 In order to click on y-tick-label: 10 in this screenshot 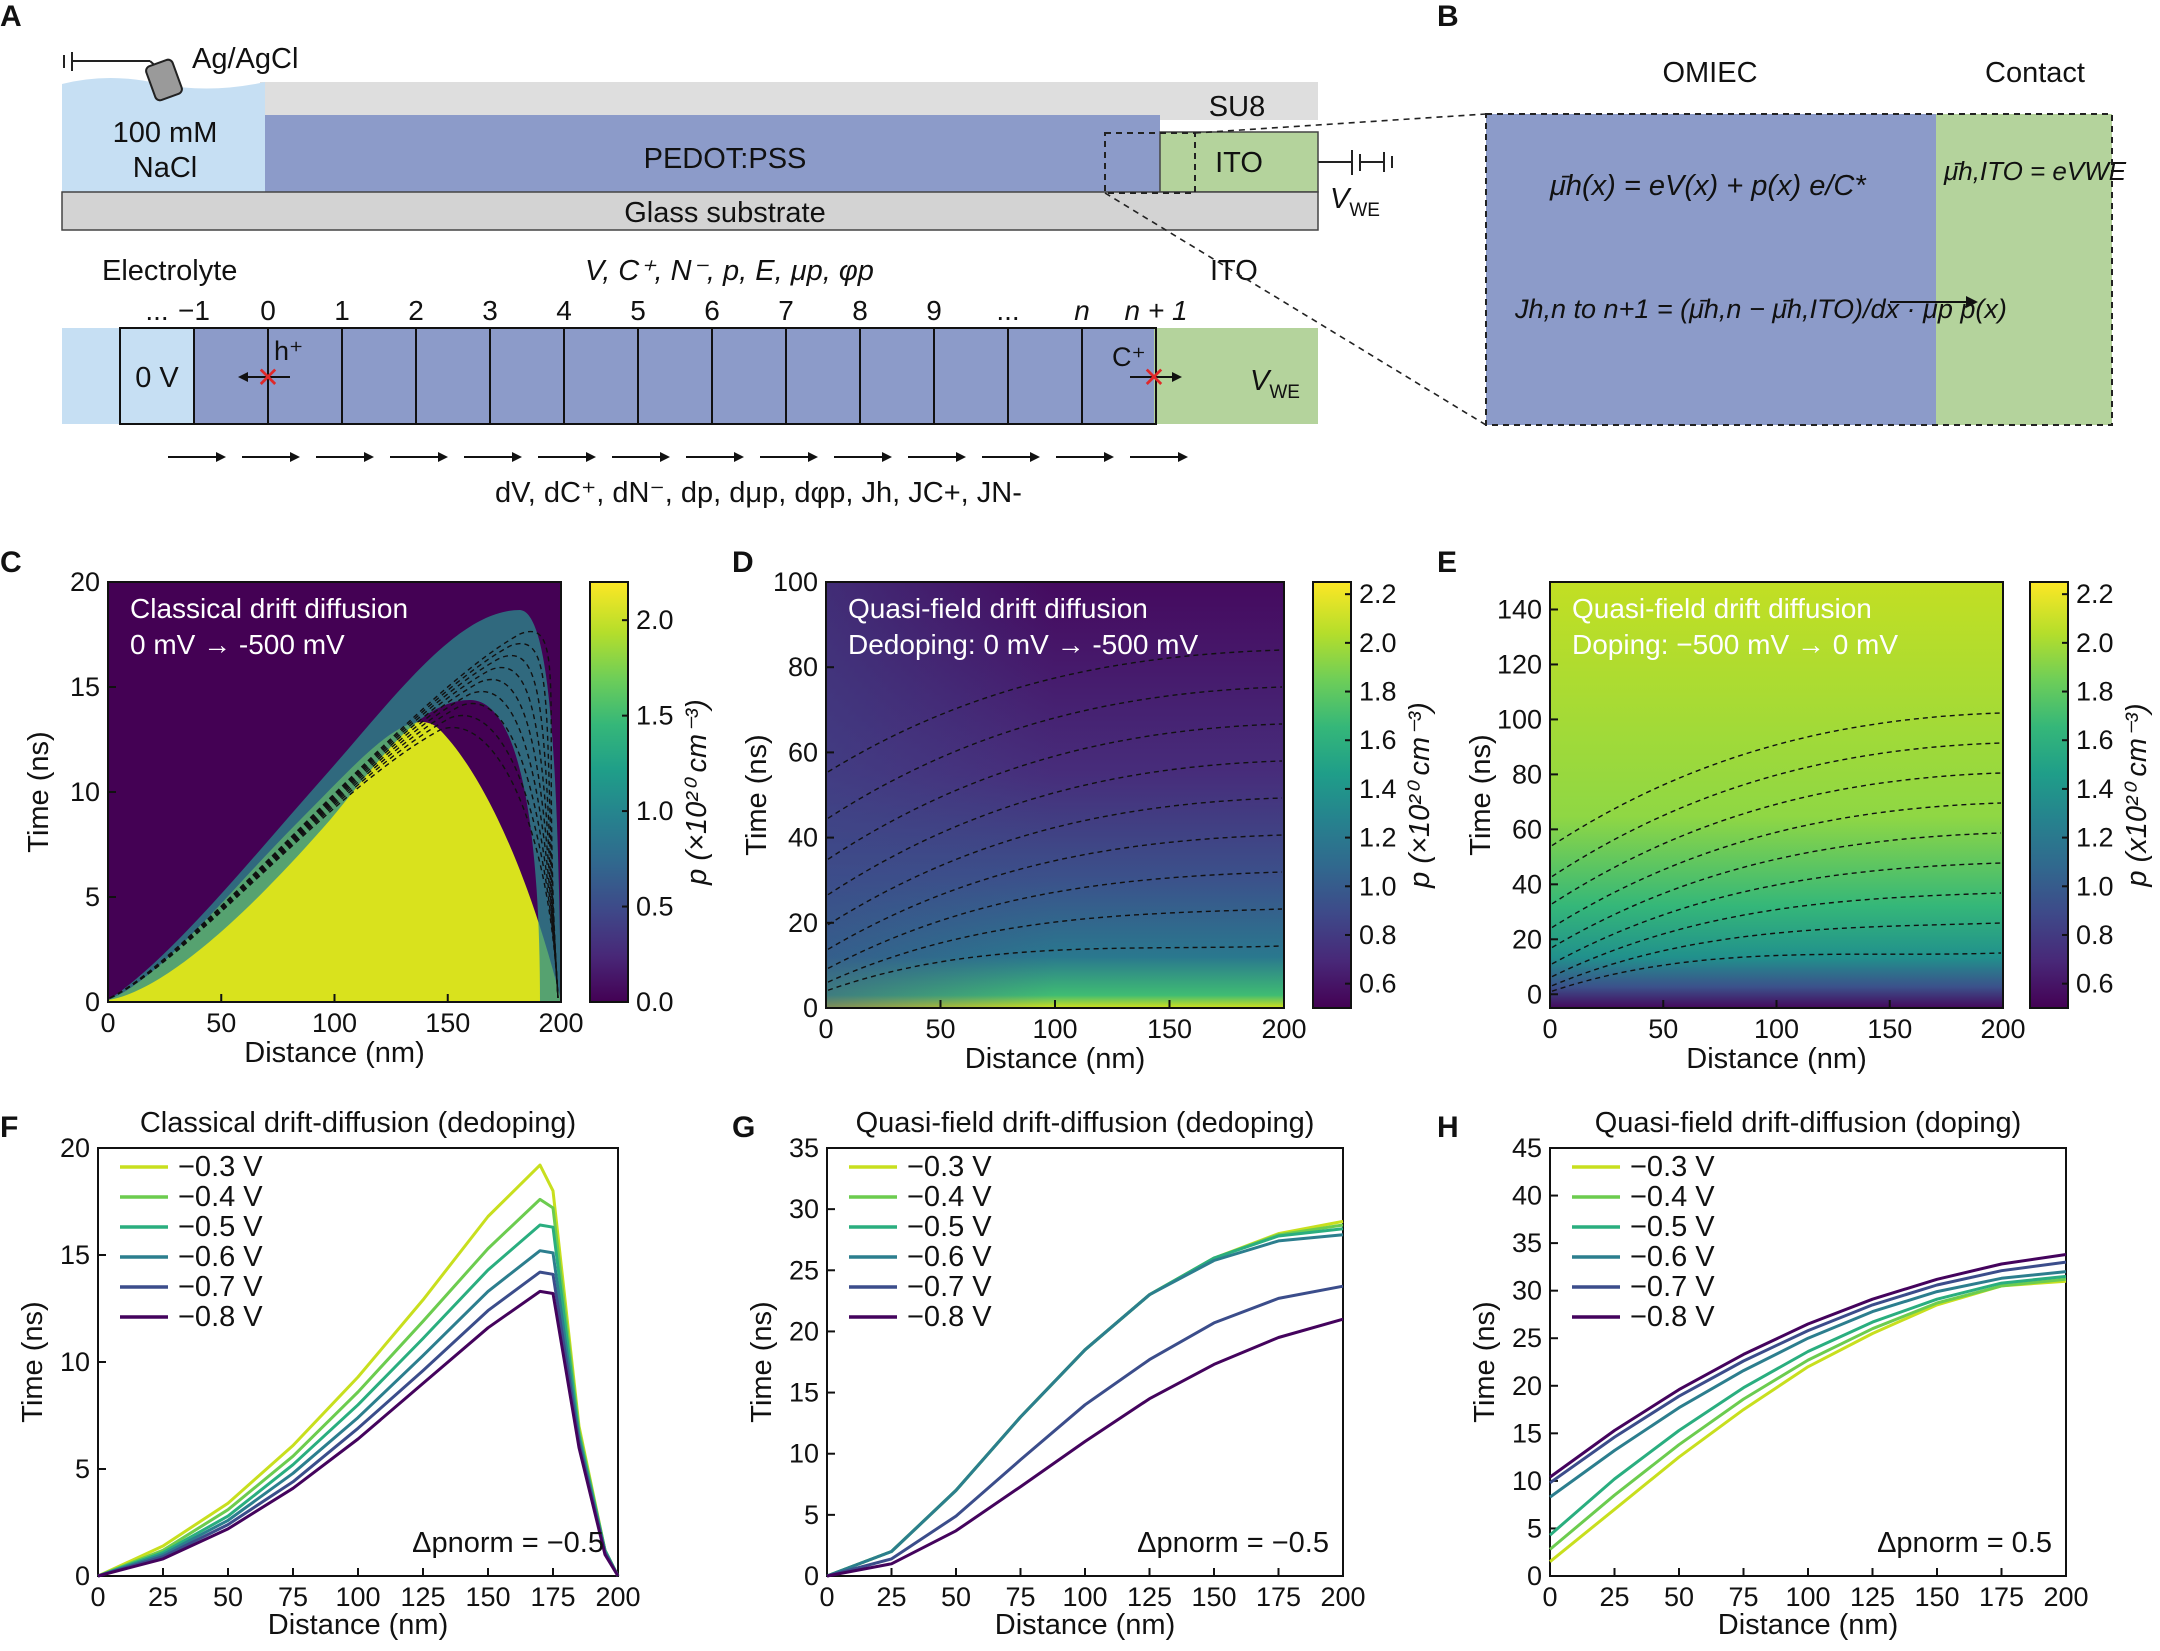, I will do `click(1527, 1481)`.